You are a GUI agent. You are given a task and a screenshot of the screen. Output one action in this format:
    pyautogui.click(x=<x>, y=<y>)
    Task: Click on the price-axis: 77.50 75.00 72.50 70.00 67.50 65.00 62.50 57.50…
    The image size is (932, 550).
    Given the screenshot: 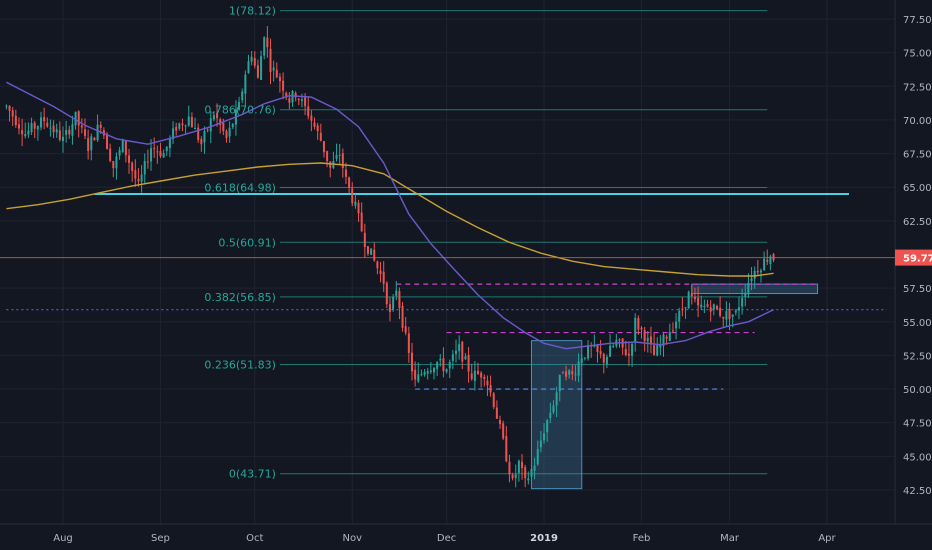 What is the action you would take?
    pyautogui.click(x=913, y=262)
    